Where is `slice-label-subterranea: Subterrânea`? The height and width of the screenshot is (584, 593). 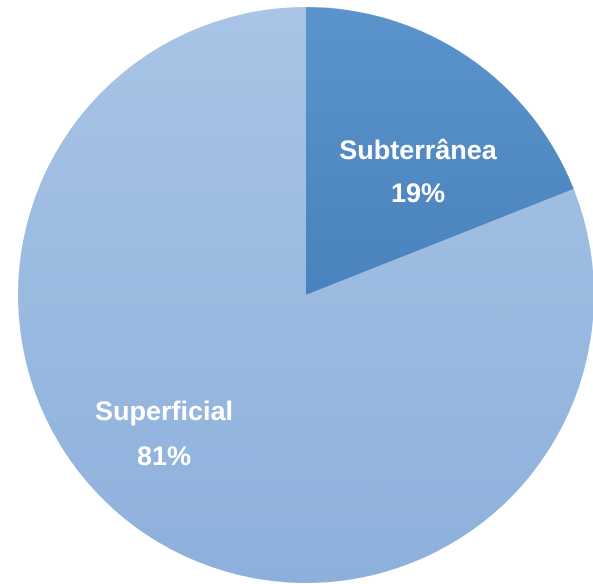 slice-label-subterranea: Subterrânea is located at coordinates (418, 150).